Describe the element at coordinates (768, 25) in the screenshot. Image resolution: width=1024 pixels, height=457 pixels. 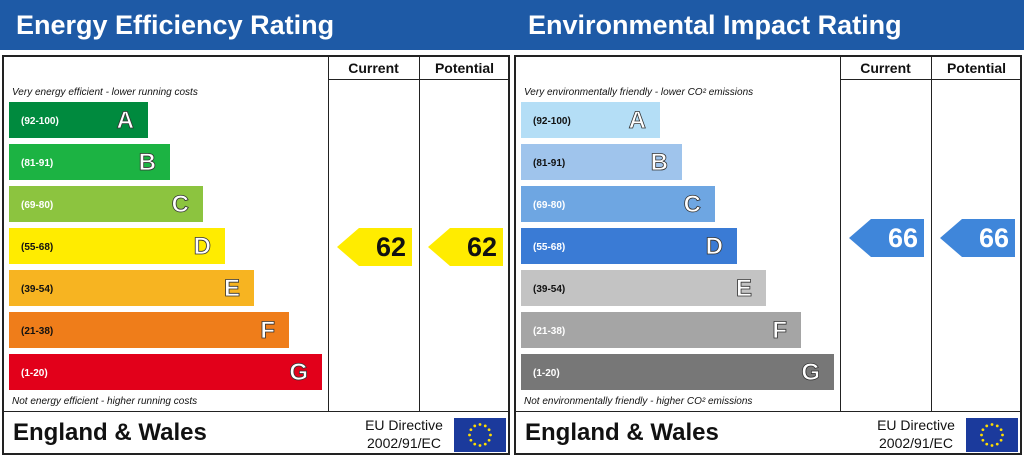
I see `panel-title: Environmental Impact Rating` at that location.